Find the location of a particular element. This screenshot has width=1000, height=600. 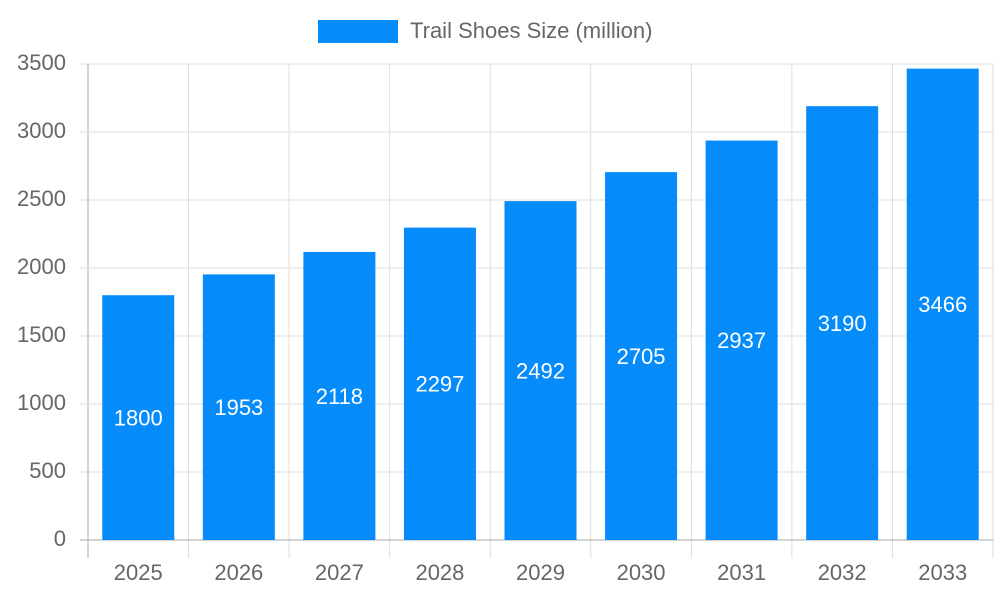

data-label: 3466 is located at coordinates (942, 304).